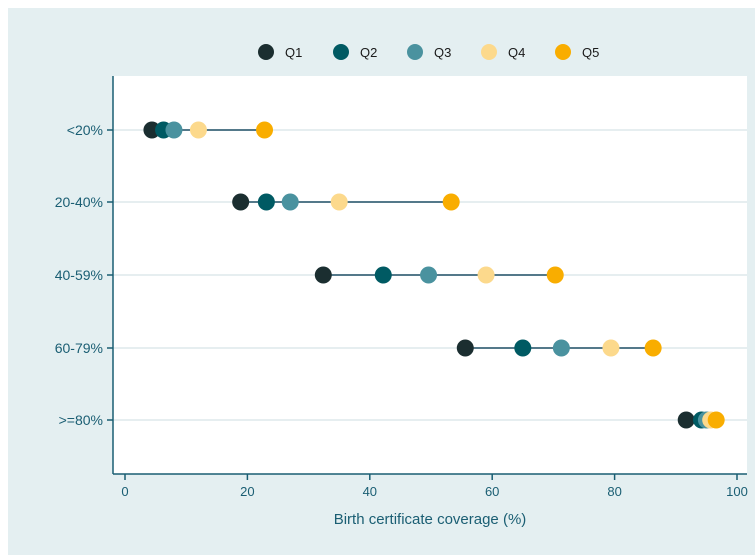 The height and width of the screenshot is (555, 755). Describe the element at coordinates (85, 130) in the screenshot. I see `category-label: <20%` at that location.